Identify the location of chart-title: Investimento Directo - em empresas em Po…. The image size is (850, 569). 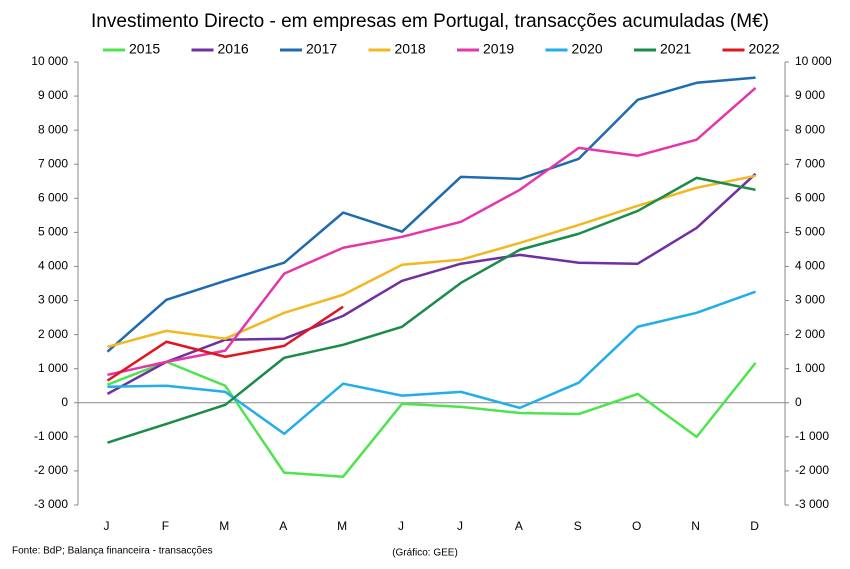
(430, 21).